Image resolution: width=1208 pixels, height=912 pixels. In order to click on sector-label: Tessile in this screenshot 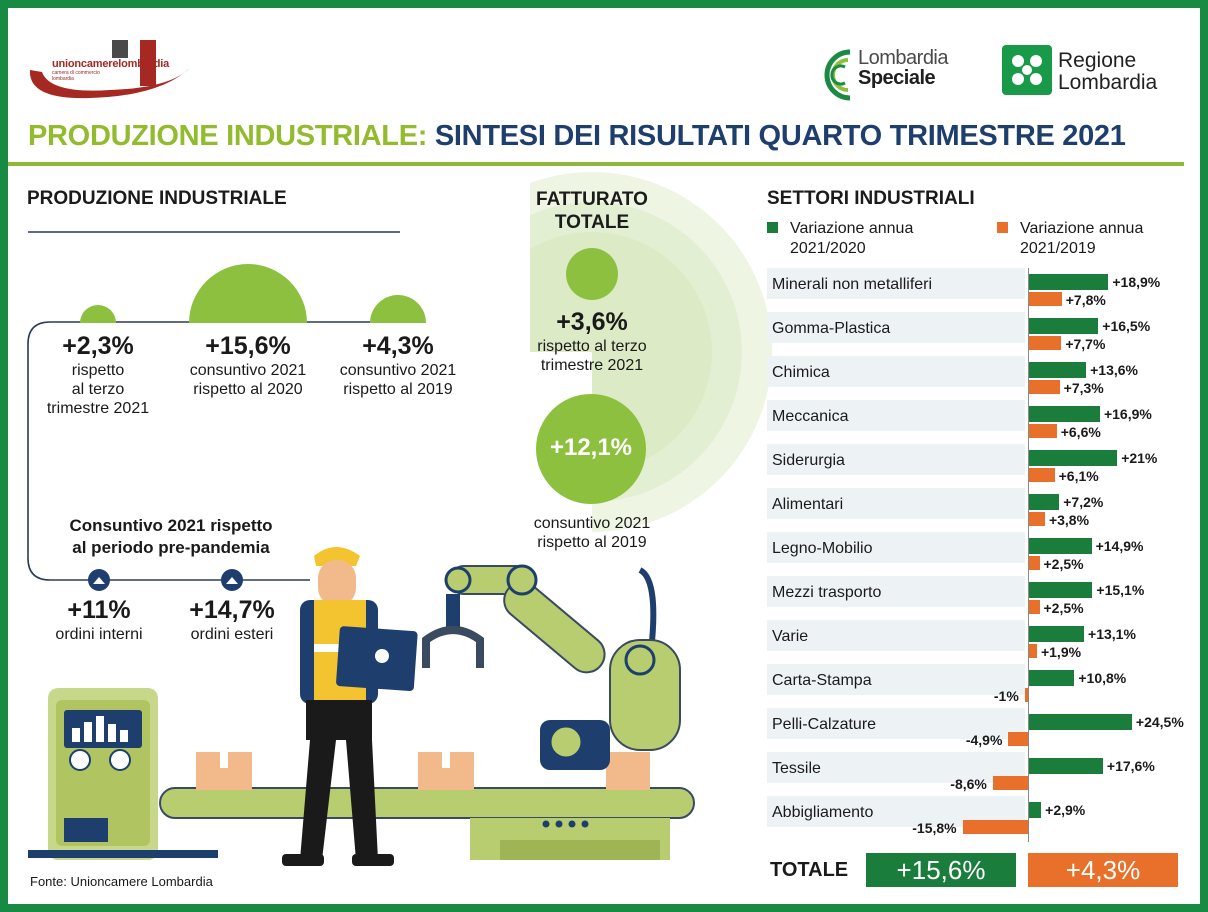, I will do `click(796, 768)`.